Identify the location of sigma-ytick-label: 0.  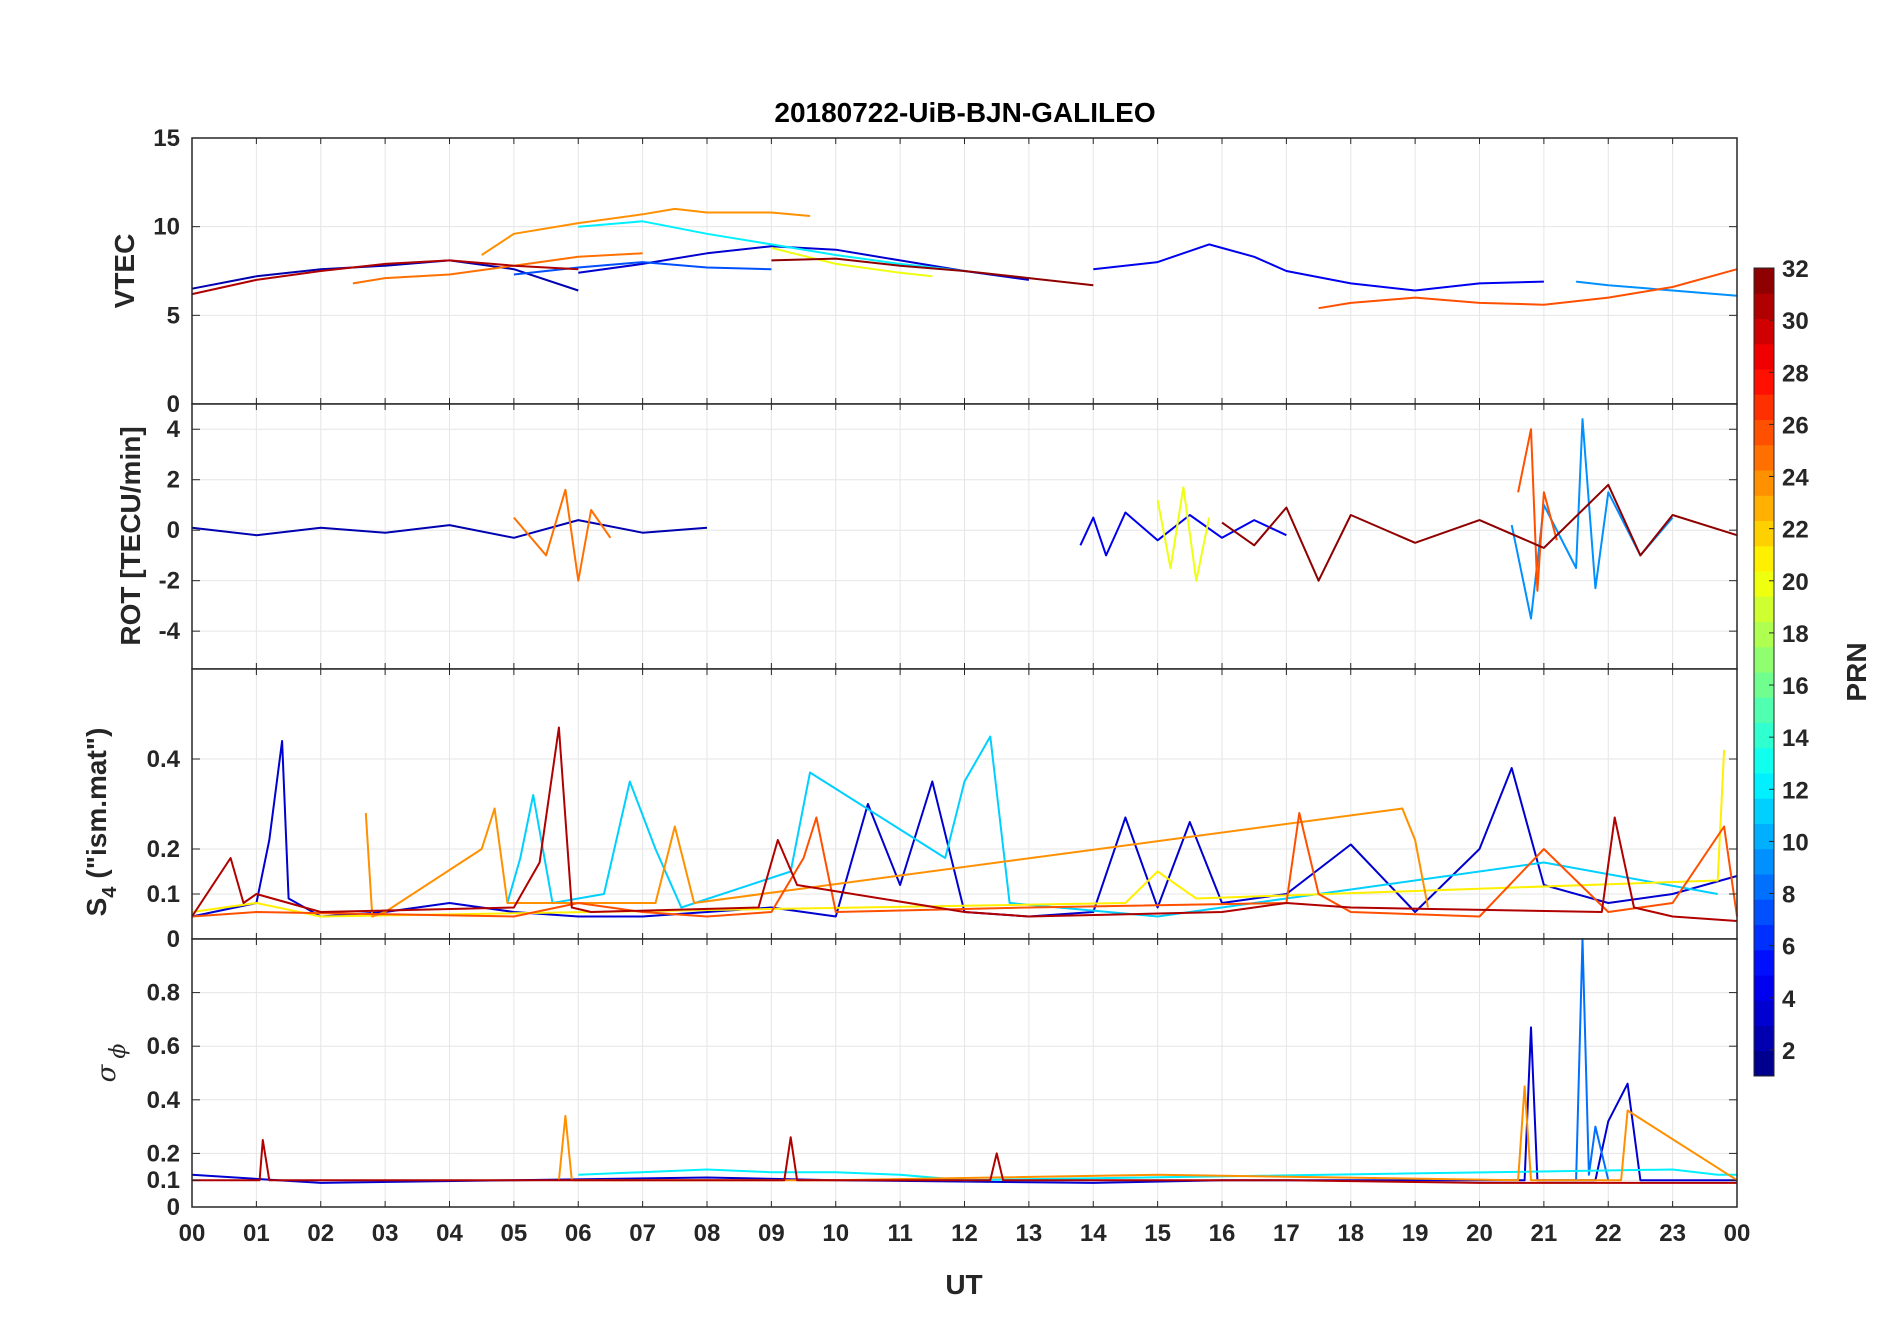
(173, 1207).